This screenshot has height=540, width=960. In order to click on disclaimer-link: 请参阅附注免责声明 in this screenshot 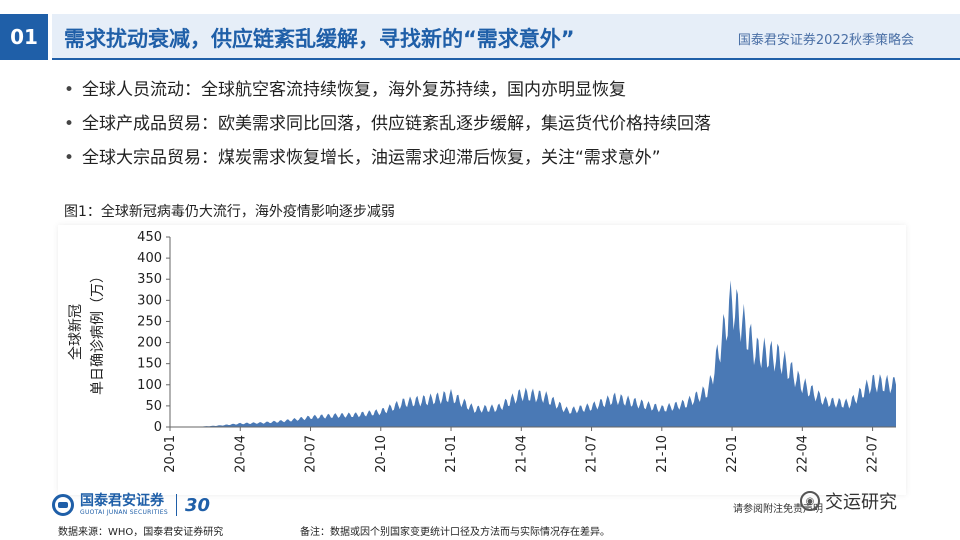, I will do `click(778, 509)`.